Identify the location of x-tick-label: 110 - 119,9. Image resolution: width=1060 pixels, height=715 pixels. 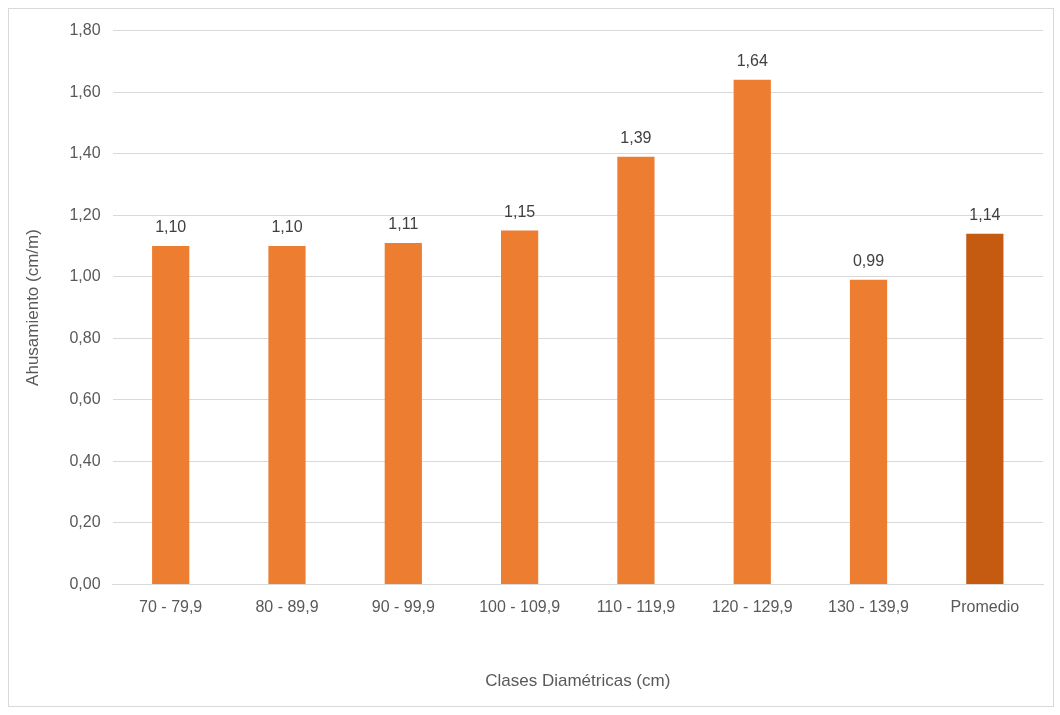
(636, 607).